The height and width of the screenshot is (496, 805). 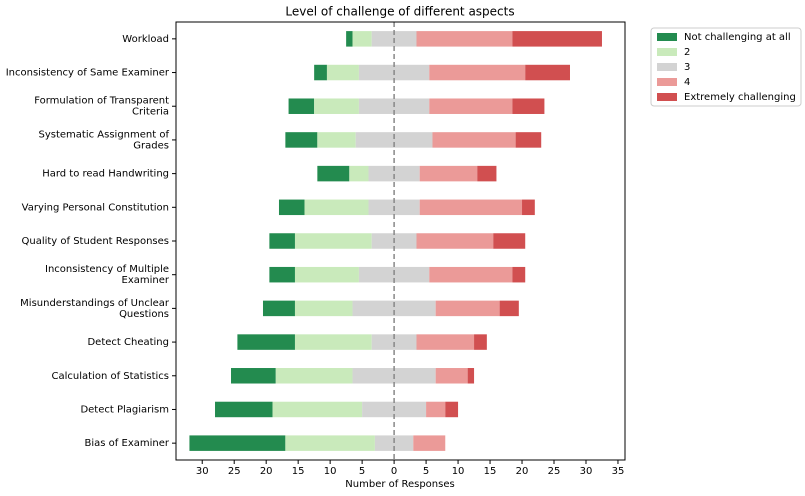 What do you see at coordinates (394, 471) in the screenshot?
I see `x-tick-label: 0` at bounding box center [394, 471].